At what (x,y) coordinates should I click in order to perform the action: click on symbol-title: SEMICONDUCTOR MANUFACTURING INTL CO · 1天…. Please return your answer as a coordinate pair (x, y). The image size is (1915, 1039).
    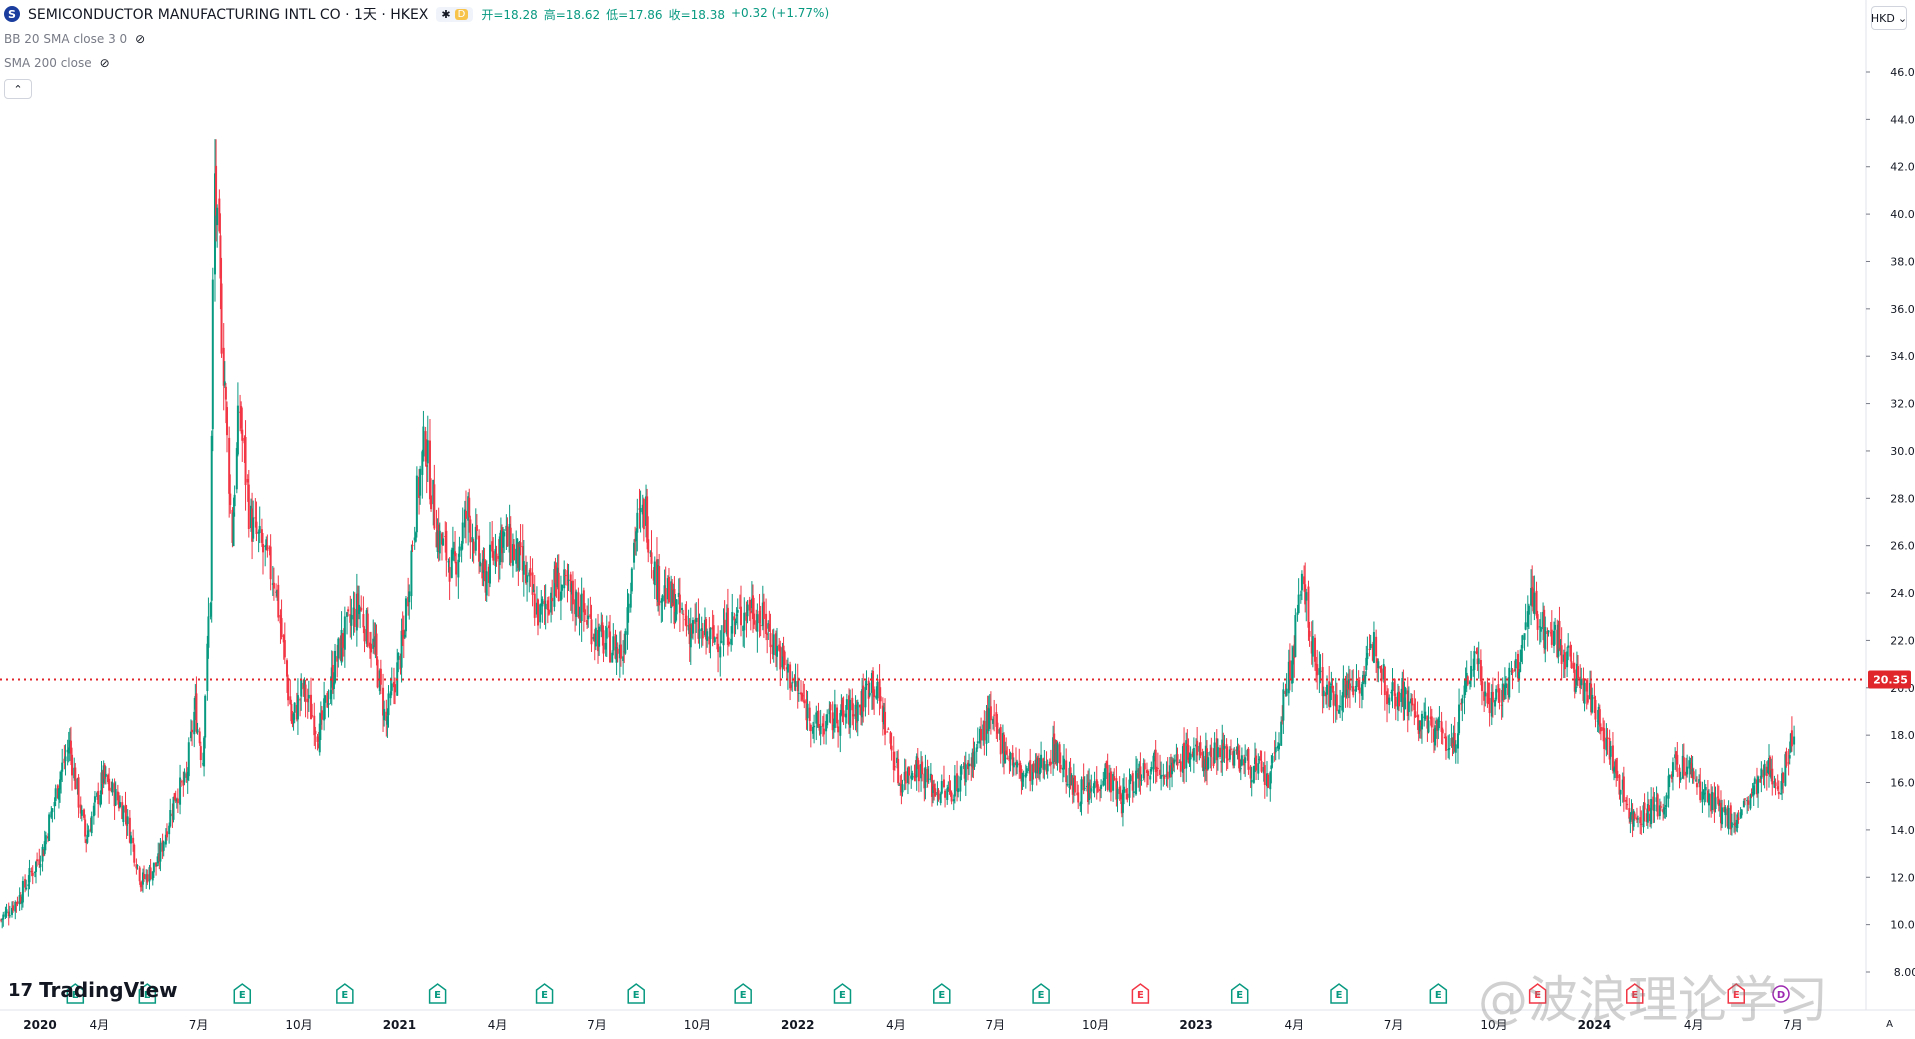
    Looking at the image, I should click on (228, 15).